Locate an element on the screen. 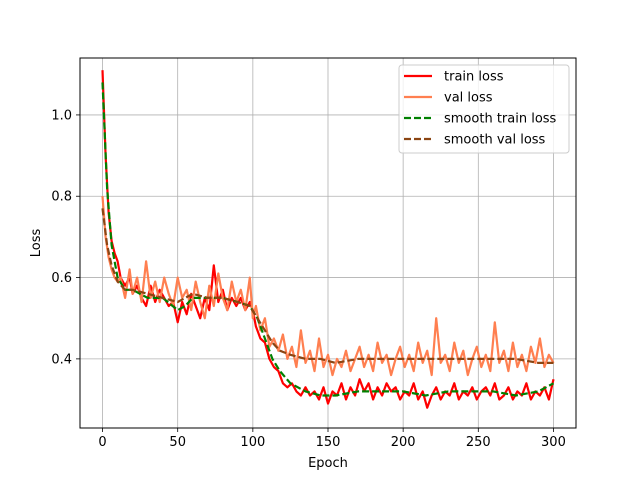 This screenshot has height=480, width=640. x-axis-label: Epoch is located at coordinates (328, 463).